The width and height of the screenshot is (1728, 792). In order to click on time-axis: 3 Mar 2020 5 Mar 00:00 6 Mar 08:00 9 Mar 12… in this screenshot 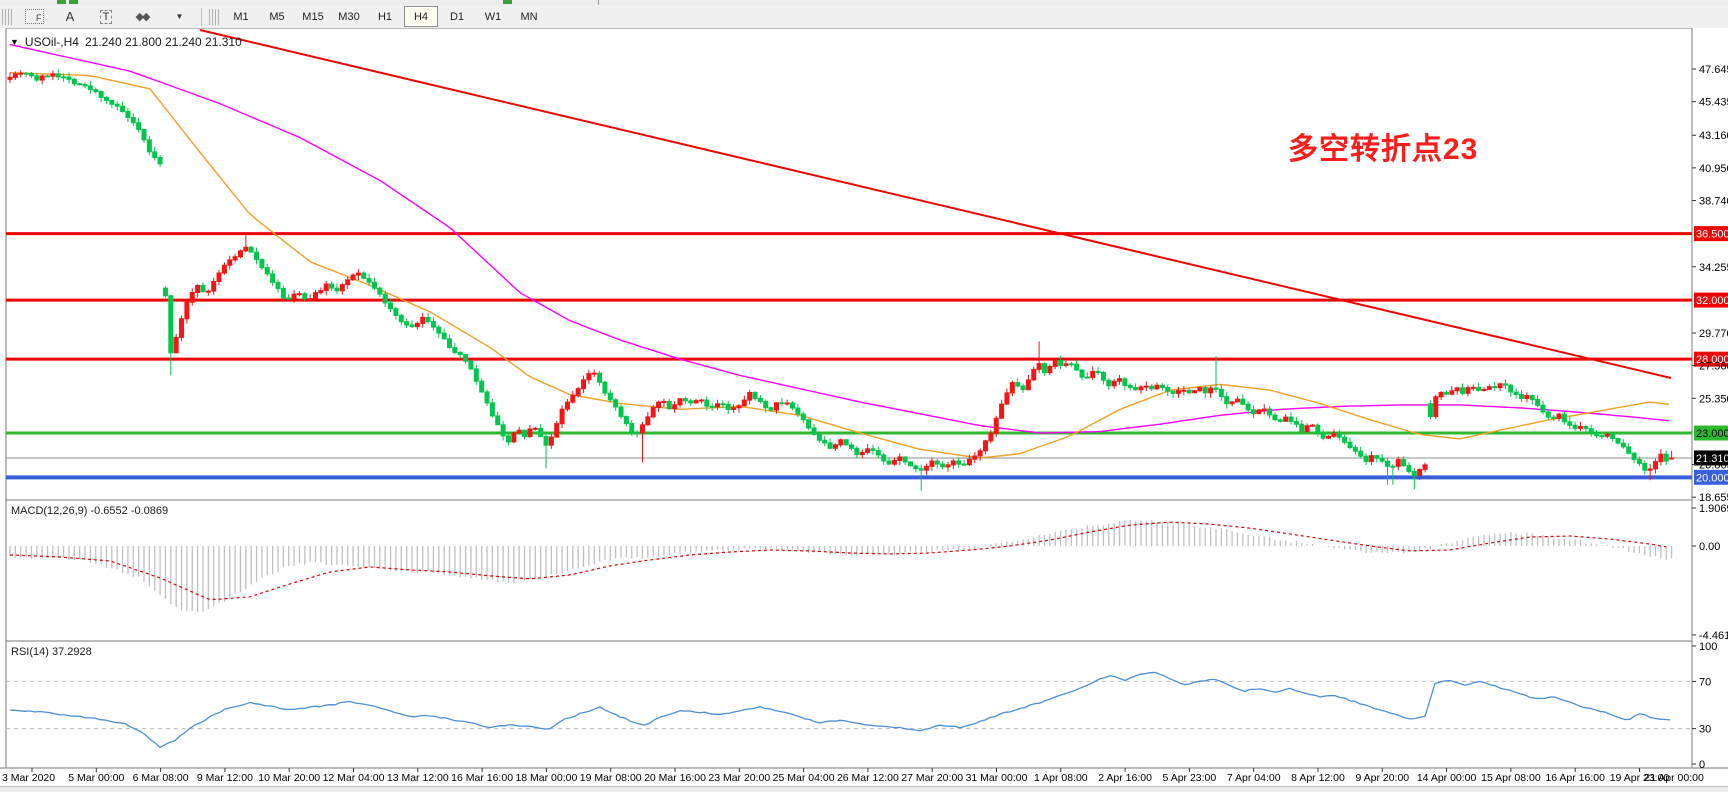, I will do `click(853, 776)`.